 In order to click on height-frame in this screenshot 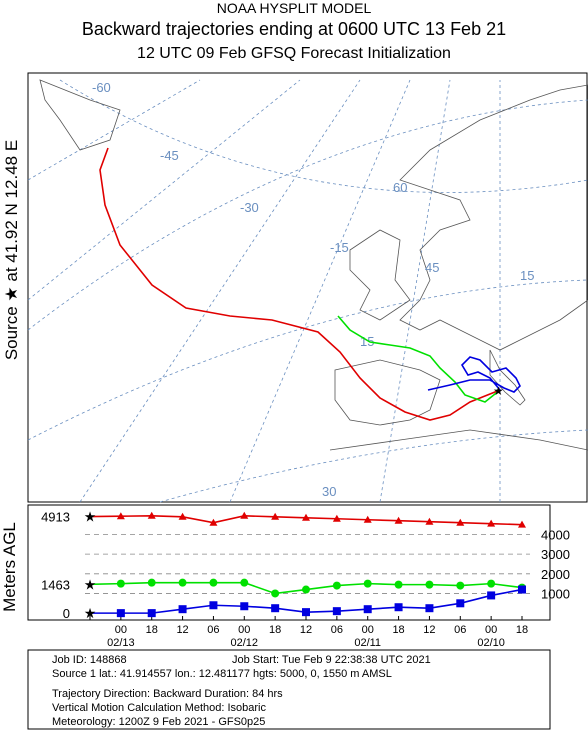, I will do `click(289, 562)`.